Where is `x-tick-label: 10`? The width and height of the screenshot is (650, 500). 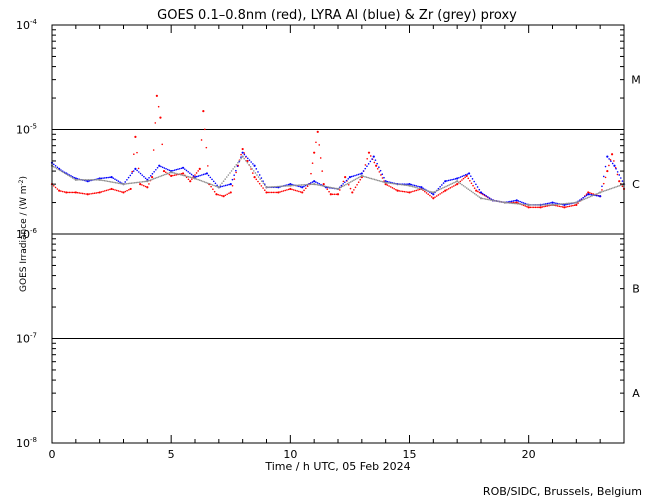 x-tick-label: 10 is located at coordinates (290, 454).